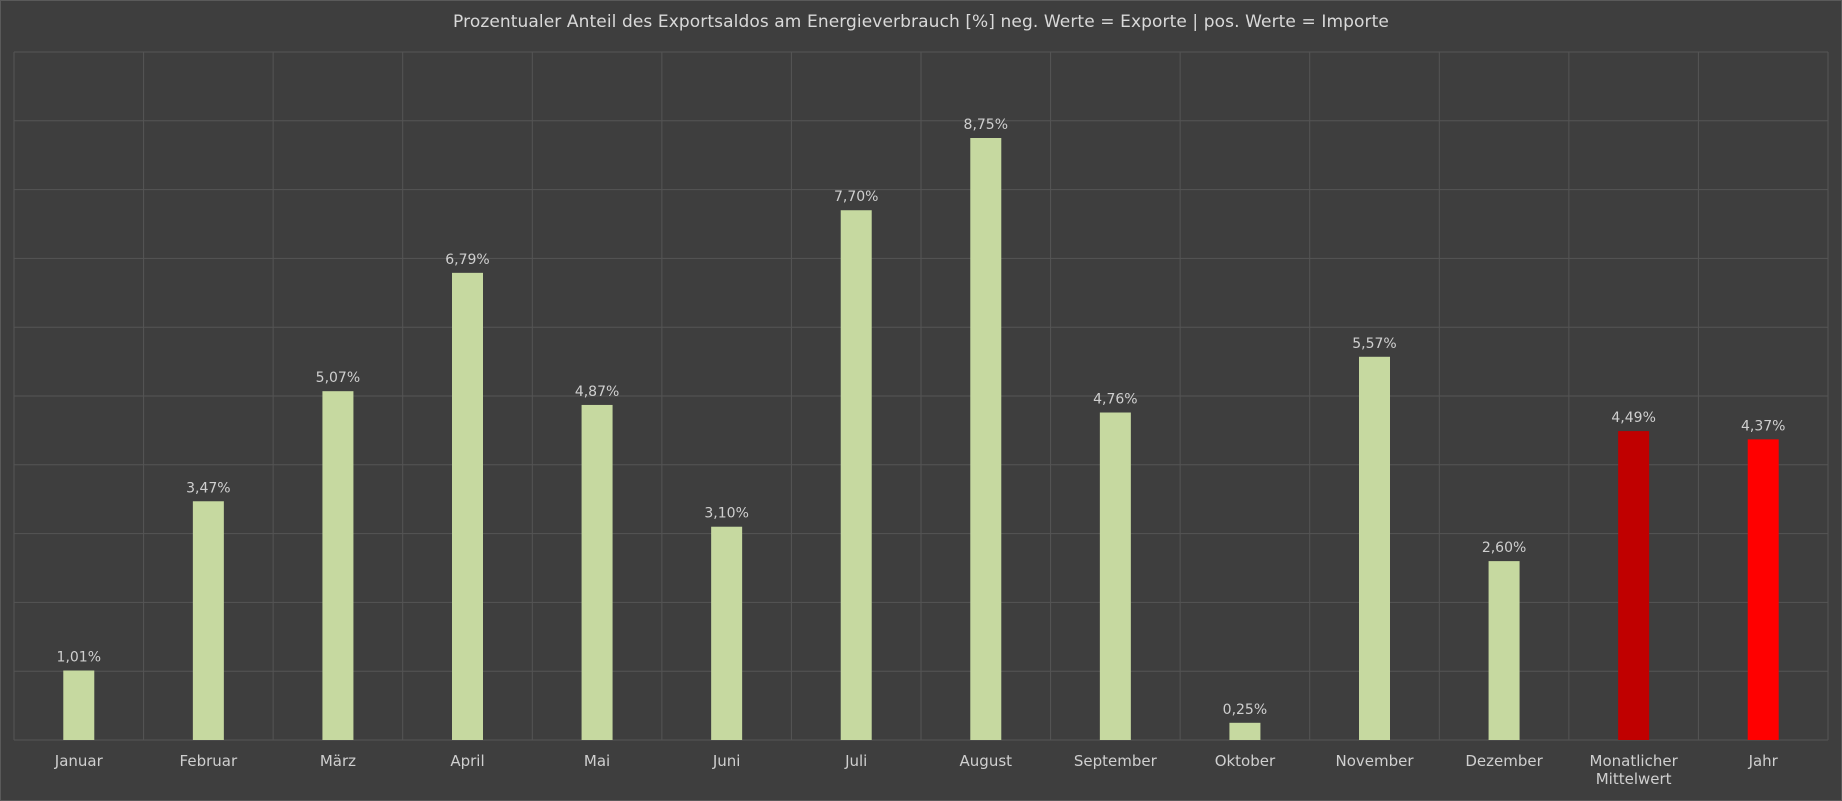 The height and width of the screenshot is (801, 1842). What do you see at coordinates (1763, 426) in the screenshot?
I see `data-label: 4,37%` at bounding box center [1763, 426].